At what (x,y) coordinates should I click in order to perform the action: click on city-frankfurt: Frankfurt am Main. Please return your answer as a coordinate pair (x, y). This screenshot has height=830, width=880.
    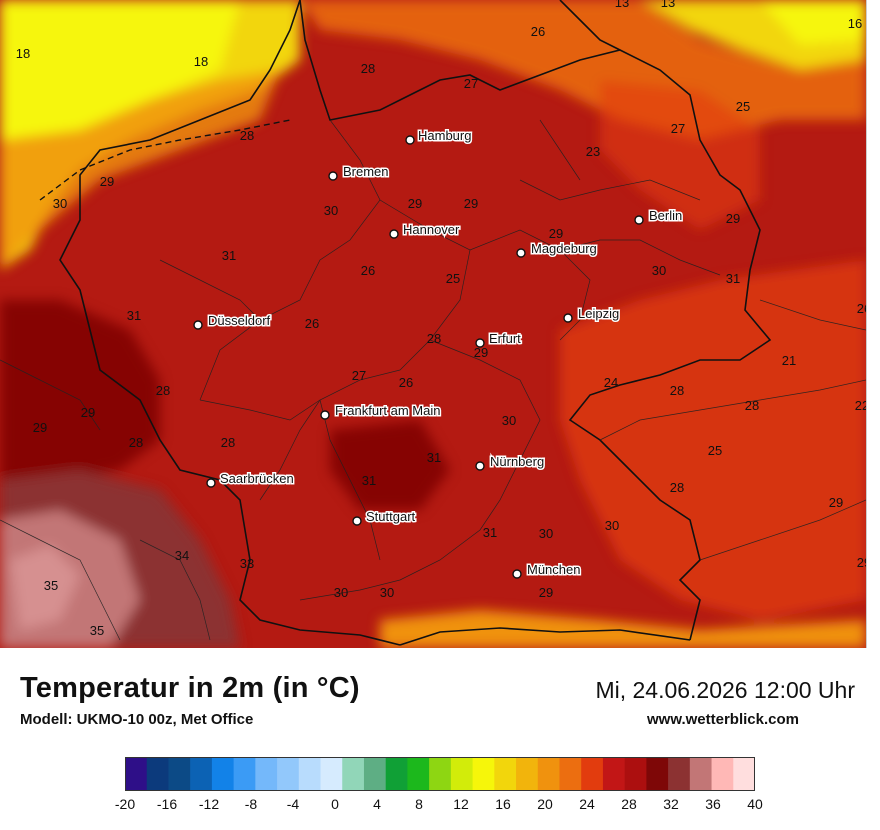
    Looking at the image, I should click on (381, 411).